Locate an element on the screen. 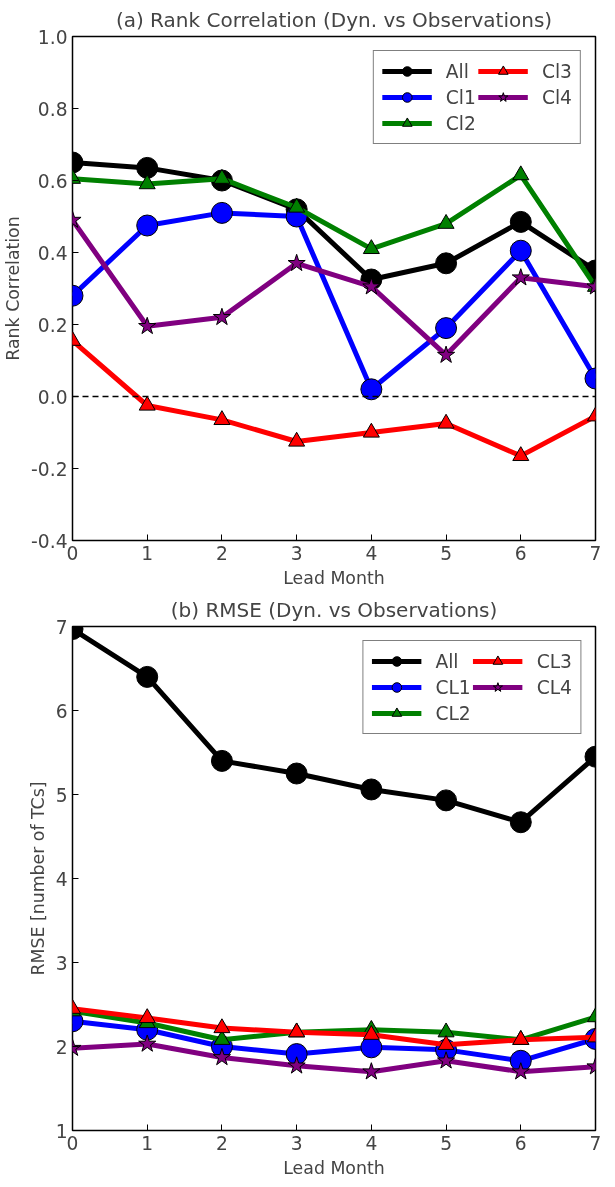 The width and height of the screenshot is (615, 1187). y-tick-label: 1.0 is located at coordinates (52, 37).